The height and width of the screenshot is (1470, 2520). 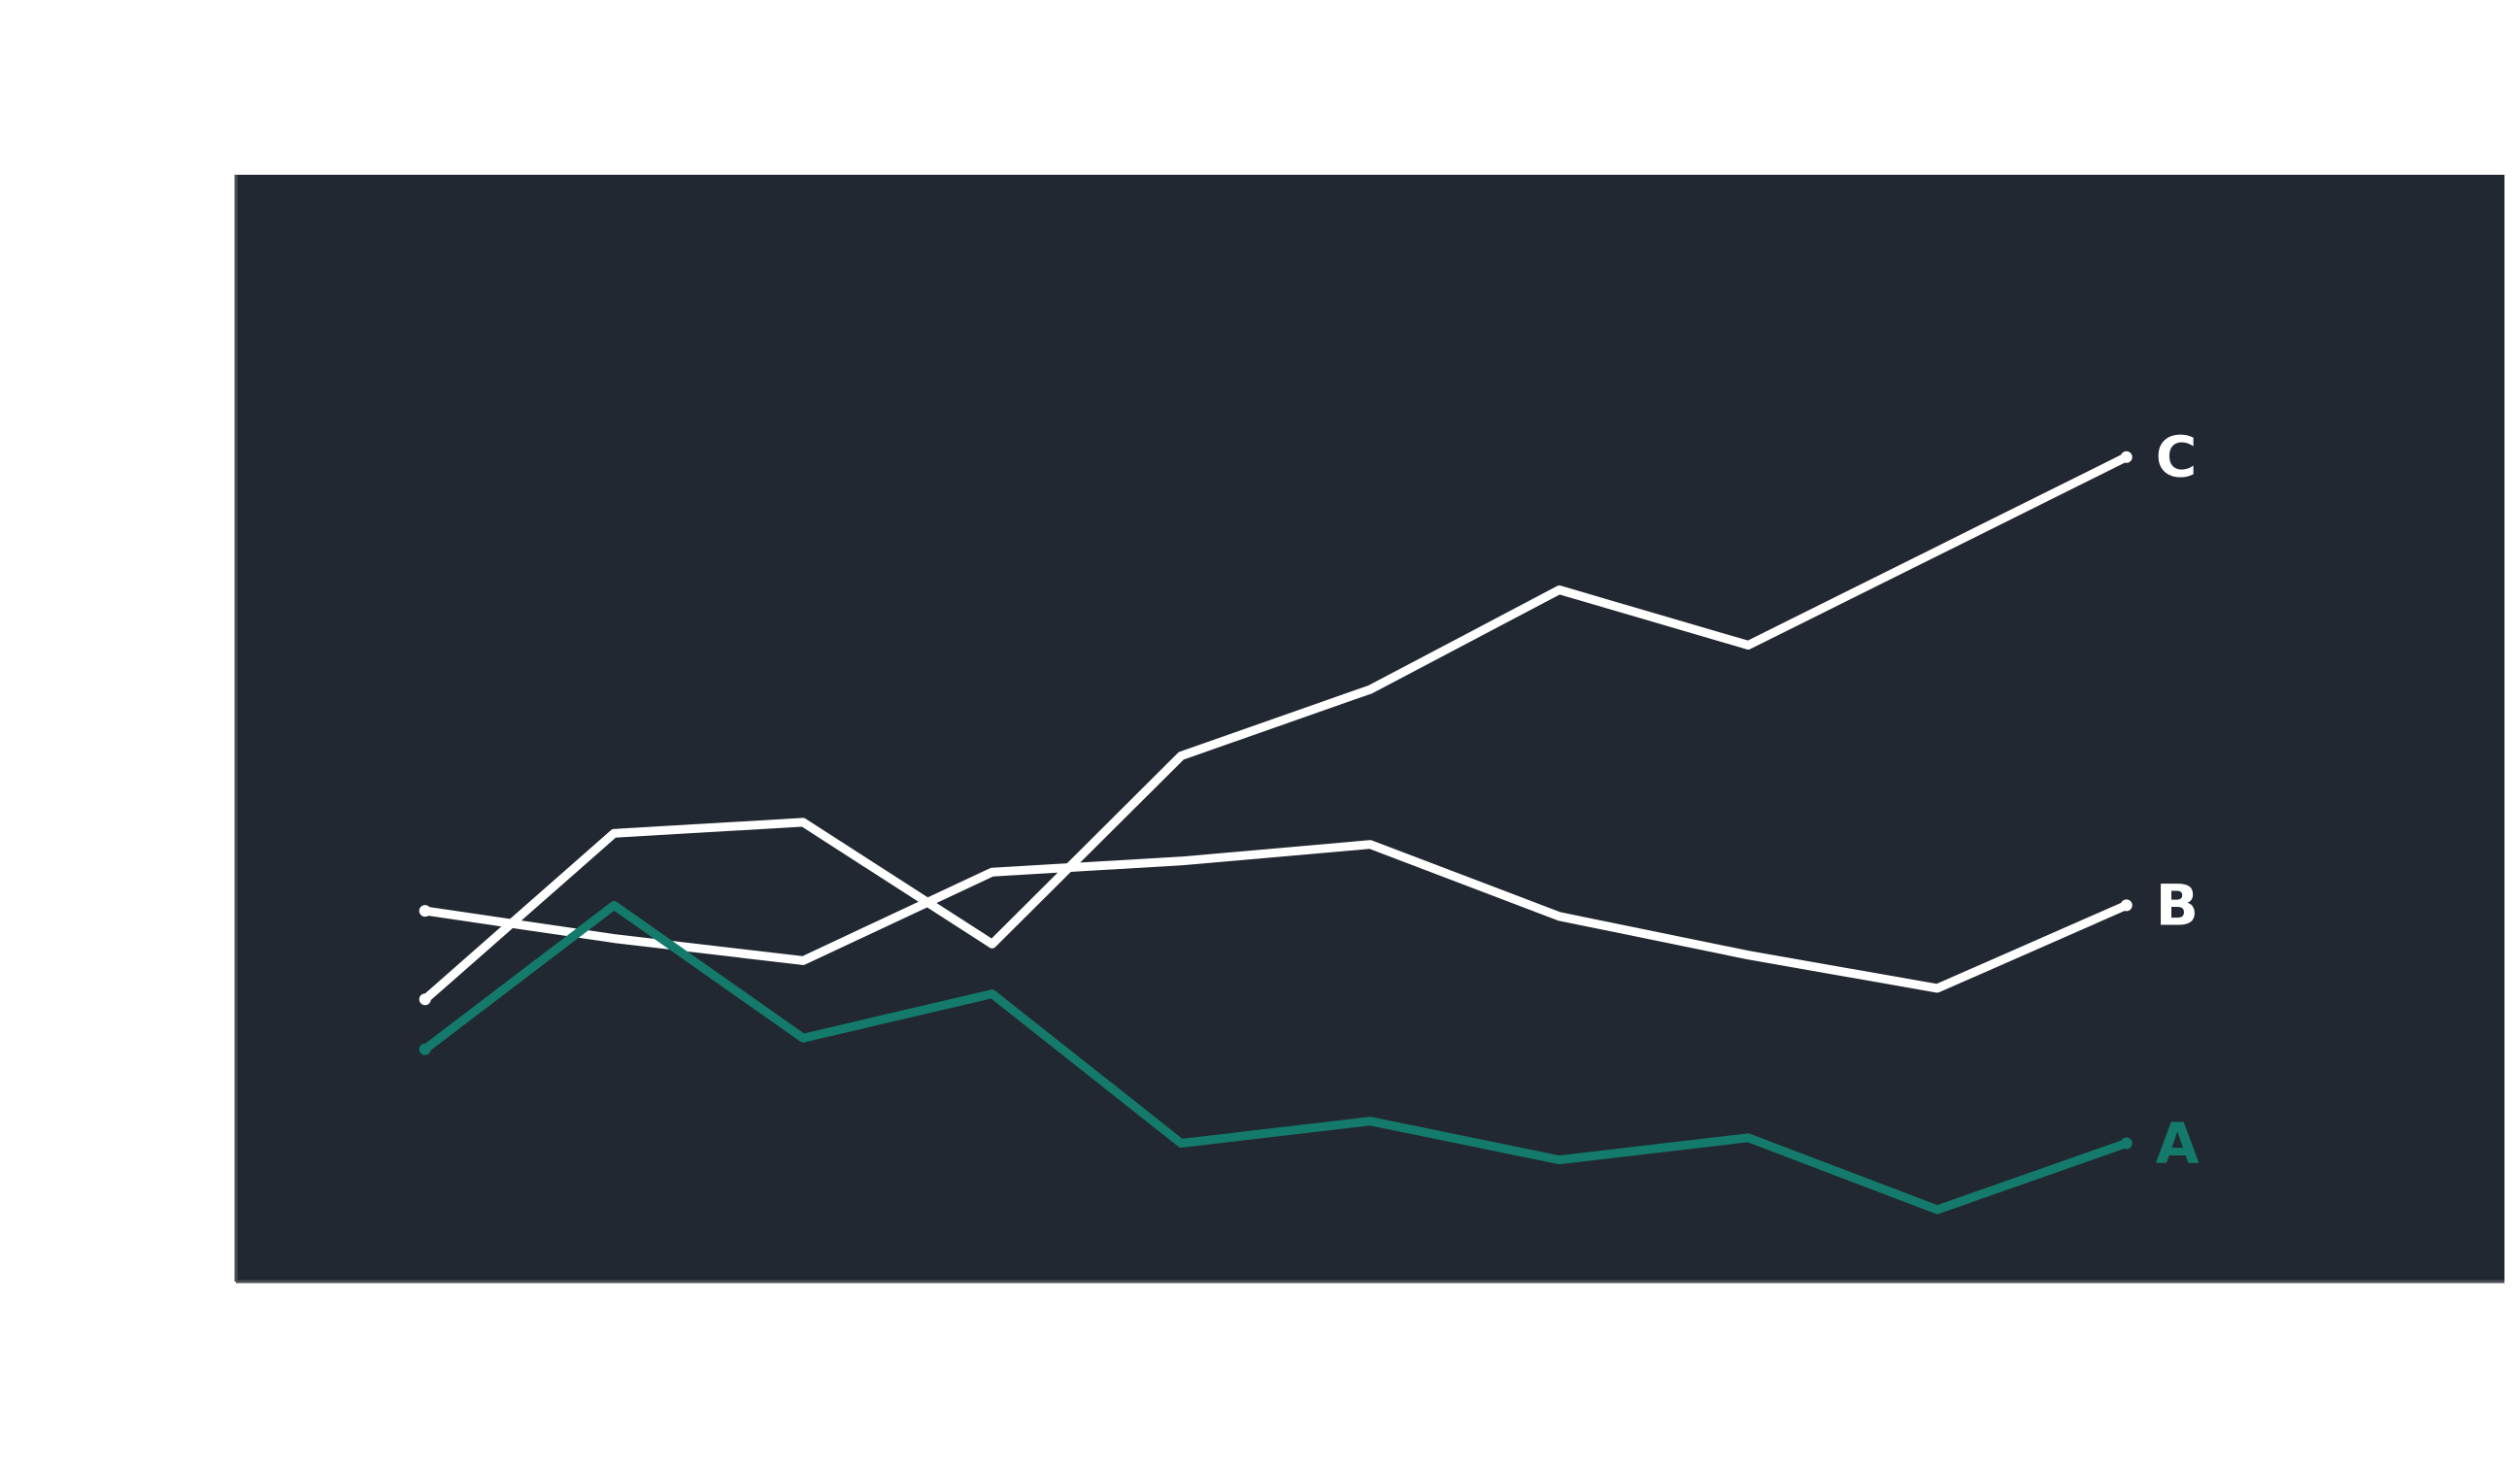 What do you see at coordinates (2178, 1144) in the screenshot?
I see `series-label-a: A` at bounding box center [2178, 1144].